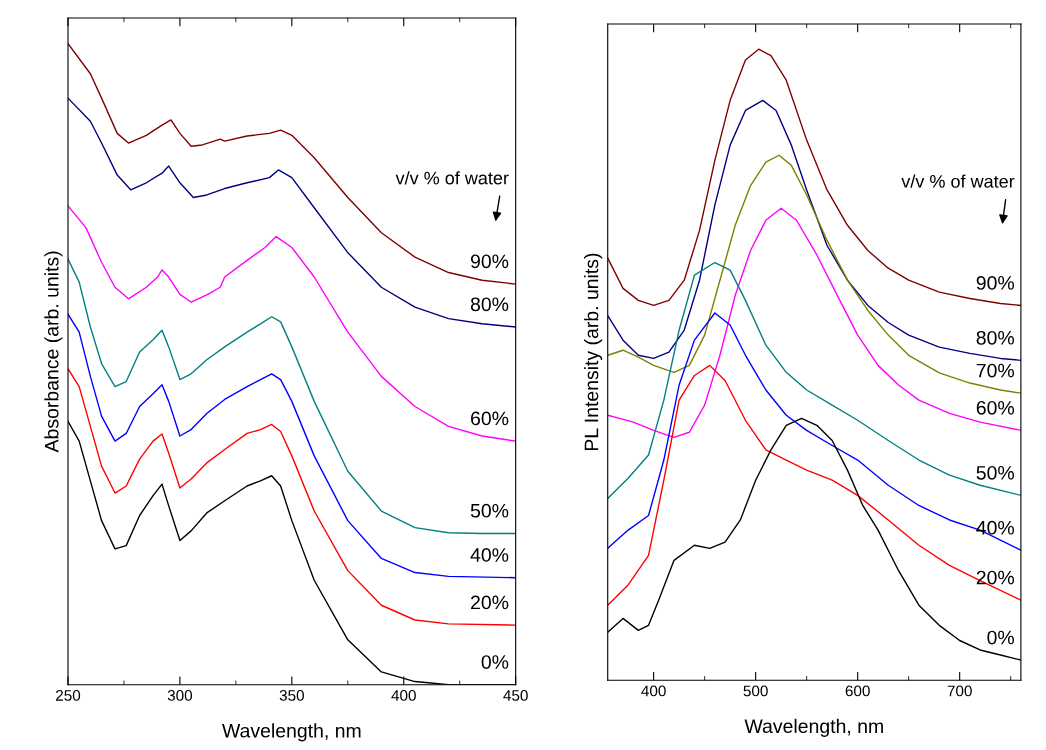 This screenshot has height=750, width=1046. Describe the element at coordinates (68, 695) in the screenshot. I see `x-tick-label: 250` at that location.